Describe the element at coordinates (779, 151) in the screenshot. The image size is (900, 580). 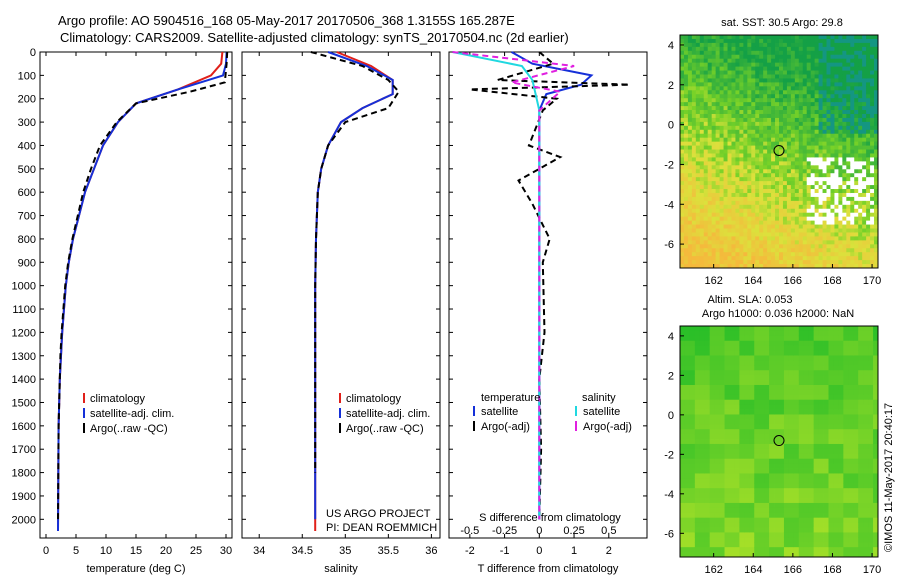
I see `sst-map-frame` at that location.